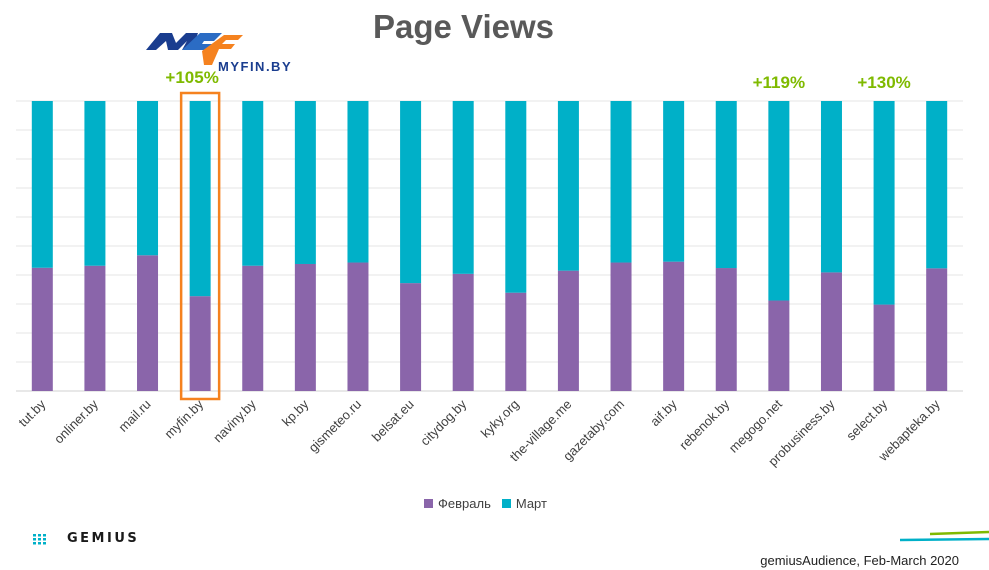 The width and height of the screenshot is (989, 570). I want to click on source-note: gemiusAudience, Feb-March 2020, so click(859, 560).